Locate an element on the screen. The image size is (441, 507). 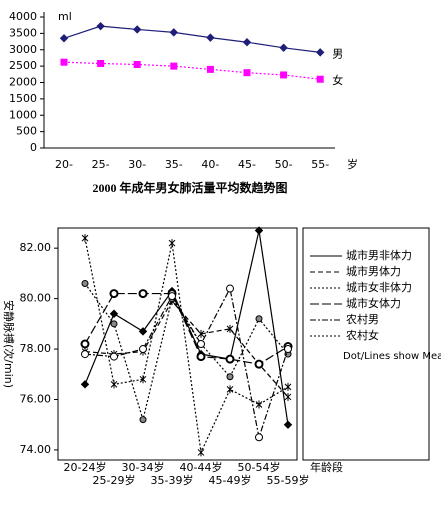
x-axis-unit: 岁 is located at coordinates (352, 164).